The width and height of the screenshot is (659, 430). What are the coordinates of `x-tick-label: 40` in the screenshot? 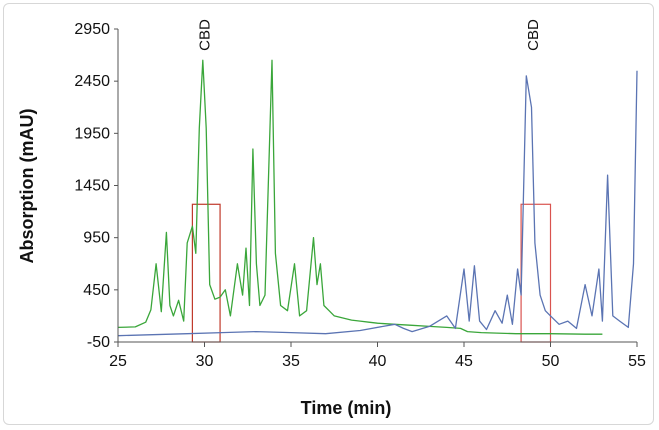 It's located at (378, 361).